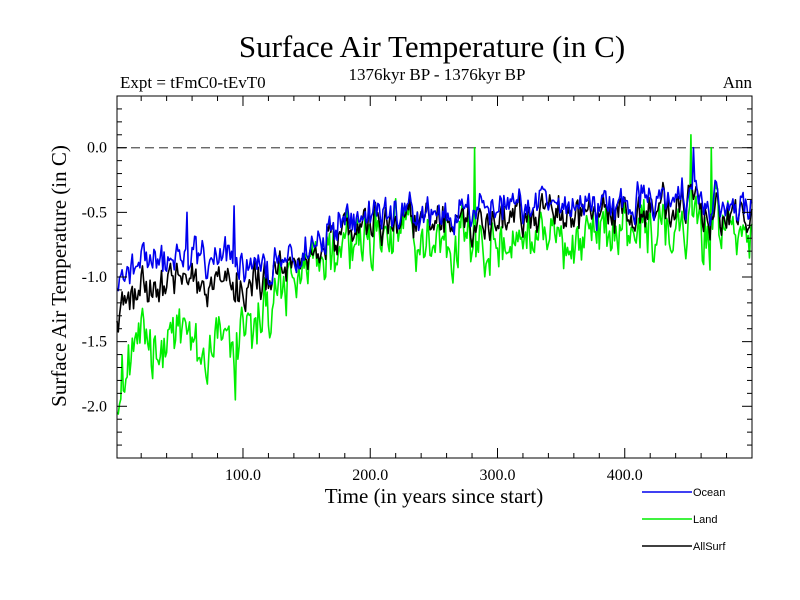 This screenshot has width=800, height=600. Describe the element at coordinates (705, 520) in the screenshot. I see `legend-label-land: Land` at that location.